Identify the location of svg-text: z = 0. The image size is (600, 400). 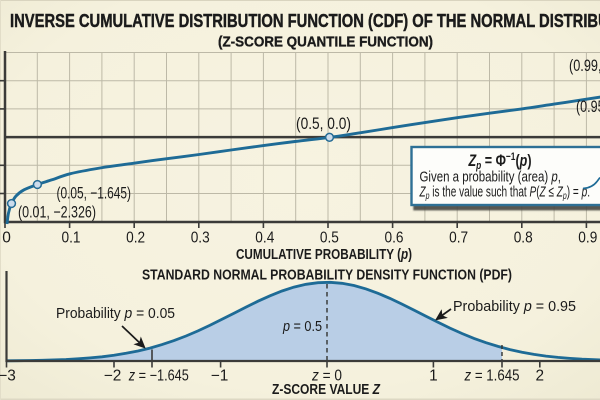
(326, 376).